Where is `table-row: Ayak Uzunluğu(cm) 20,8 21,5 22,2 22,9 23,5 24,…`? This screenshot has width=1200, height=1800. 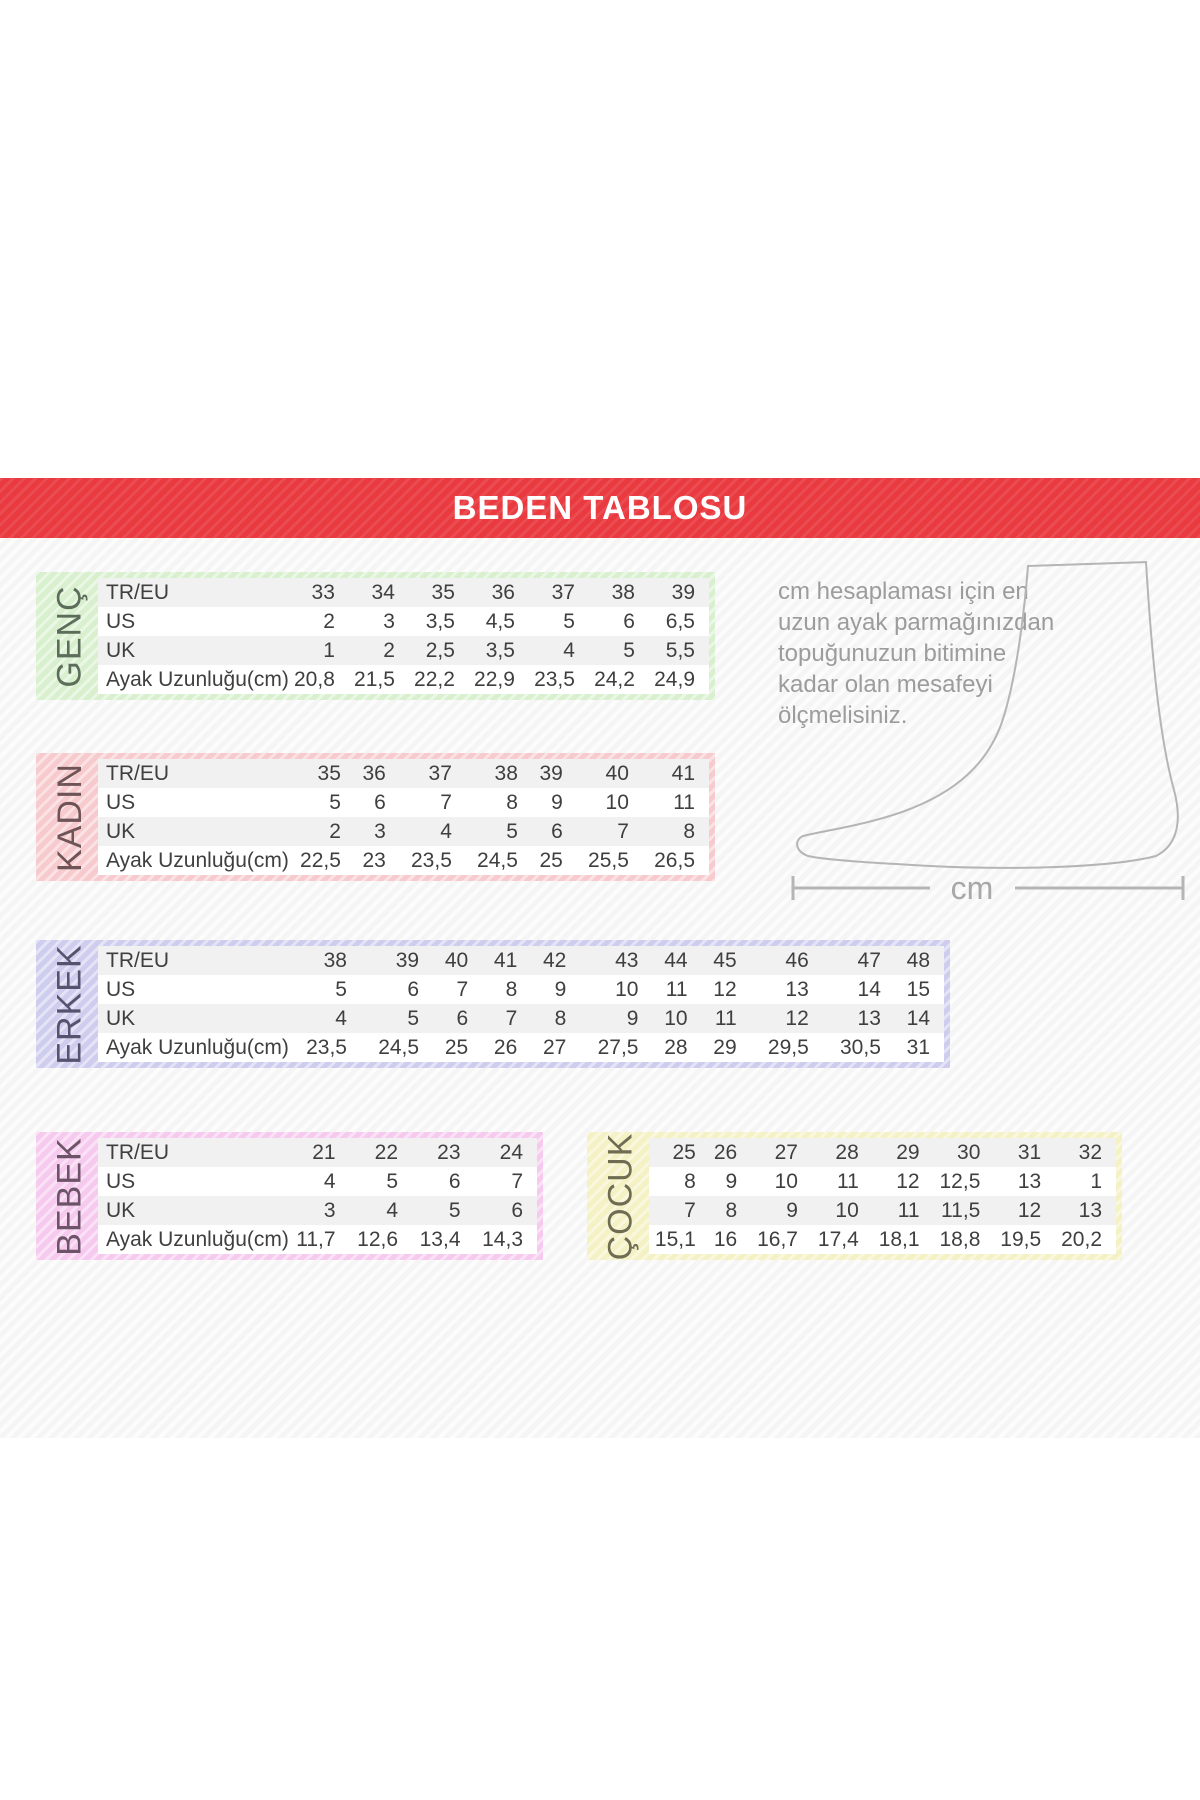 table-row: Ayak Uzunluğu(cm) 20,8 21,5 22,2 22,9 23,5 24,… is located at coordinates (403, 679).